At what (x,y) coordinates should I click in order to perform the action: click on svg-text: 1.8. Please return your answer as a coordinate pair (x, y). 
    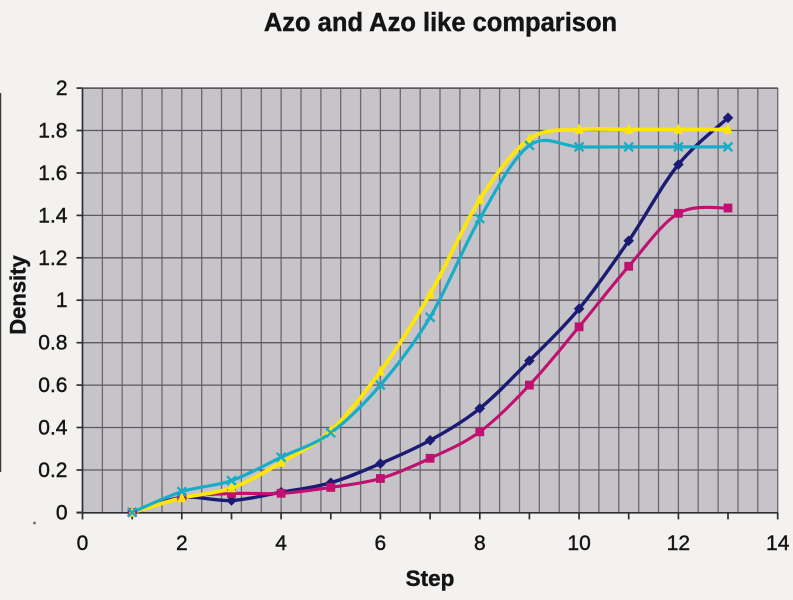
    Looking at the image, I should click on (52, 131).